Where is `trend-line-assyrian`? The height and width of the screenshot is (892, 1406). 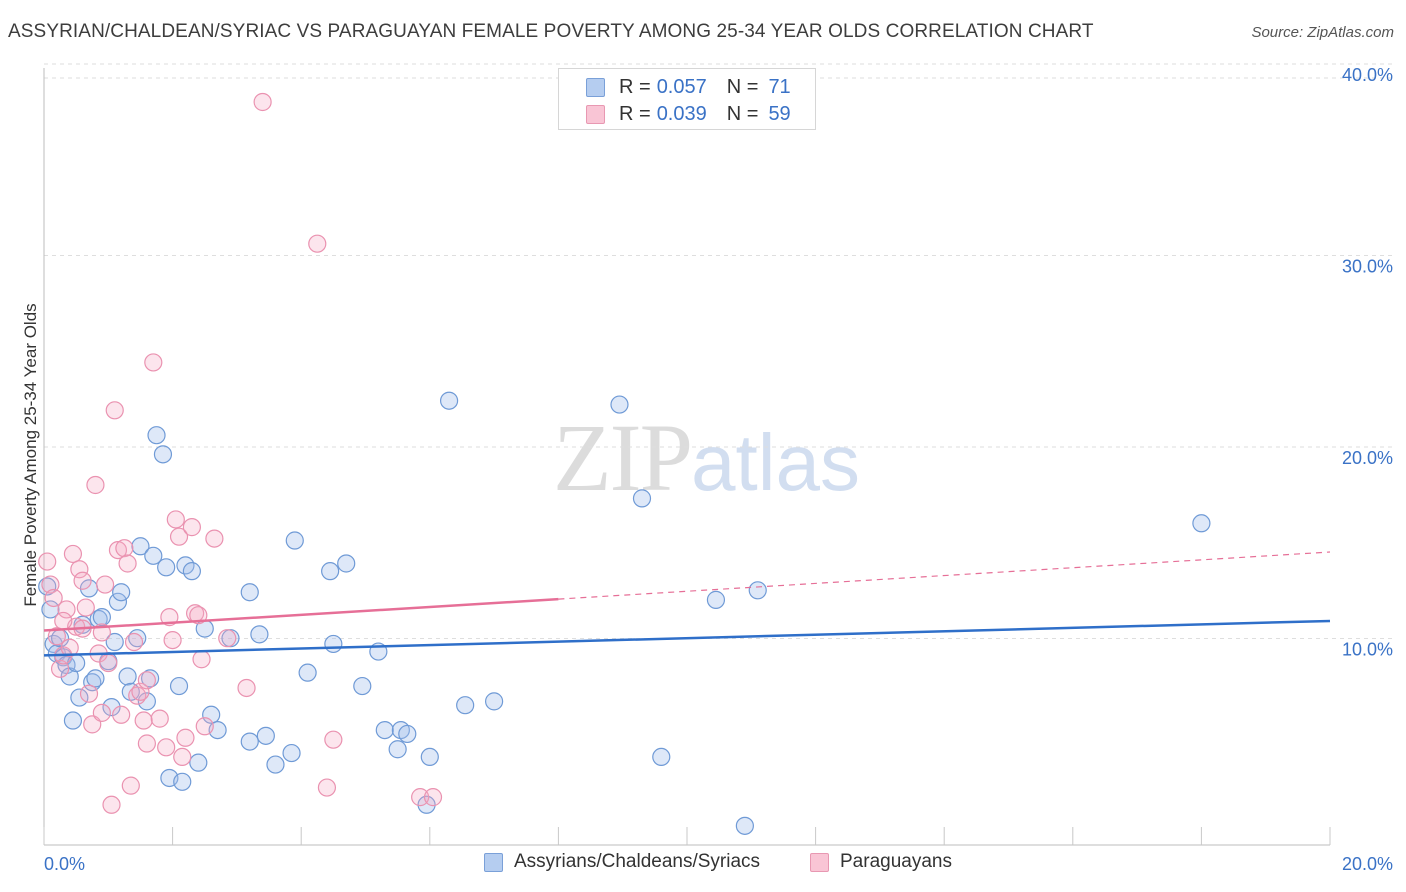 trend-line-assyrian is located at coordinates (687, 638).